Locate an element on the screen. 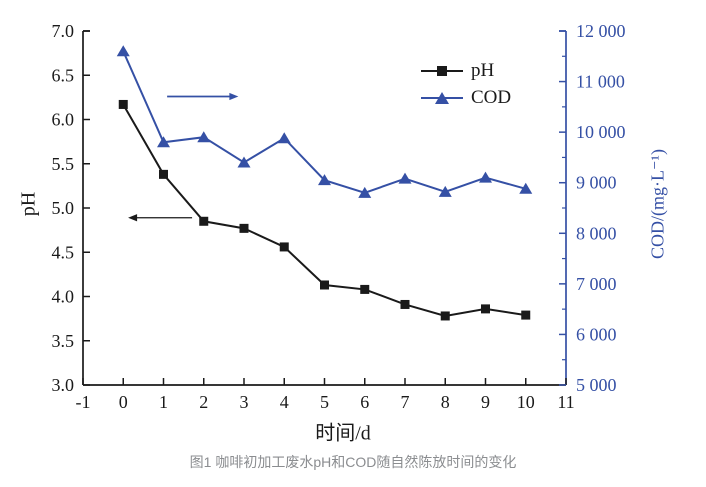 The image size is (706, 487). cod-right-axis-arrow-head is located at coordinates (234, 96).